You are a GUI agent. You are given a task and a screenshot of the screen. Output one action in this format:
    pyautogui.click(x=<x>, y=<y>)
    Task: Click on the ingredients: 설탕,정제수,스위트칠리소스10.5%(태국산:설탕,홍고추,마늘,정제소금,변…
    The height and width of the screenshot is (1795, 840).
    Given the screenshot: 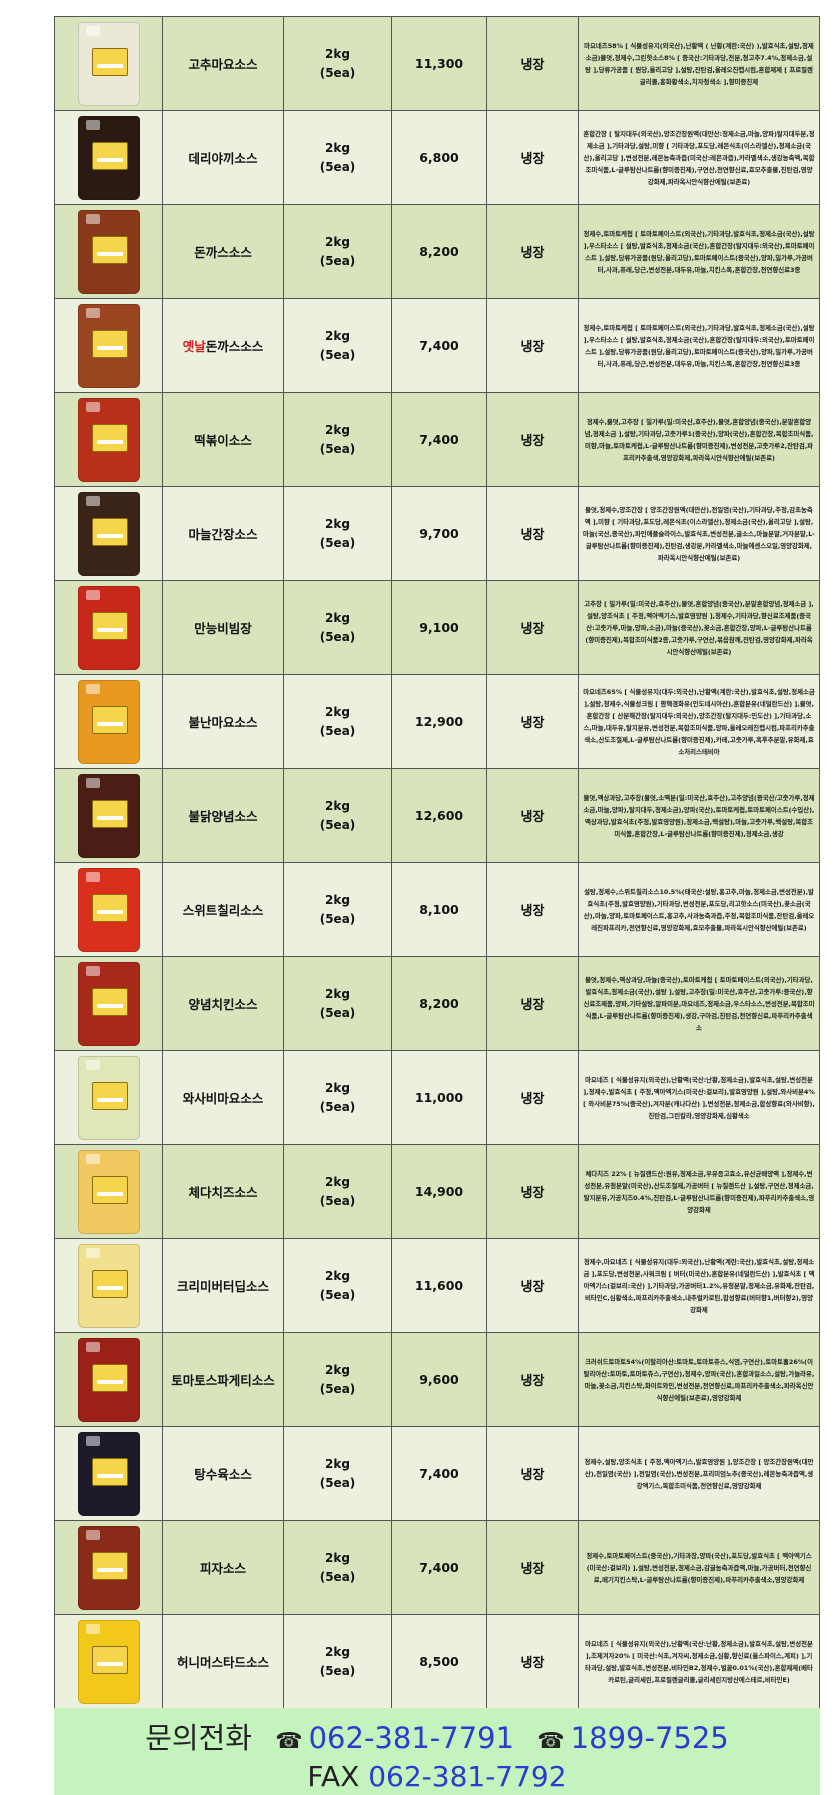 What is the action you would take?
    pyautogui.click(x=699, y=909)
    